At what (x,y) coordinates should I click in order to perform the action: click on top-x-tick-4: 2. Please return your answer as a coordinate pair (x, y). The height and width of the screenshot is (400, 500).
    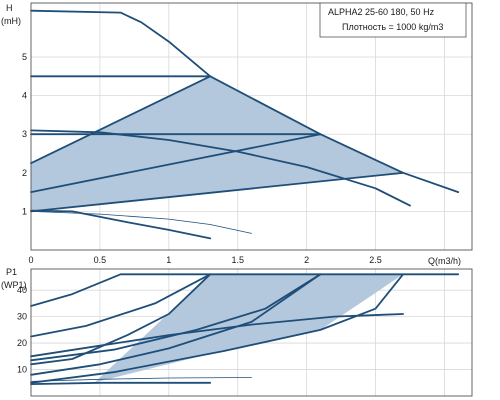
    Looking at the image, I should click on (306, 260).